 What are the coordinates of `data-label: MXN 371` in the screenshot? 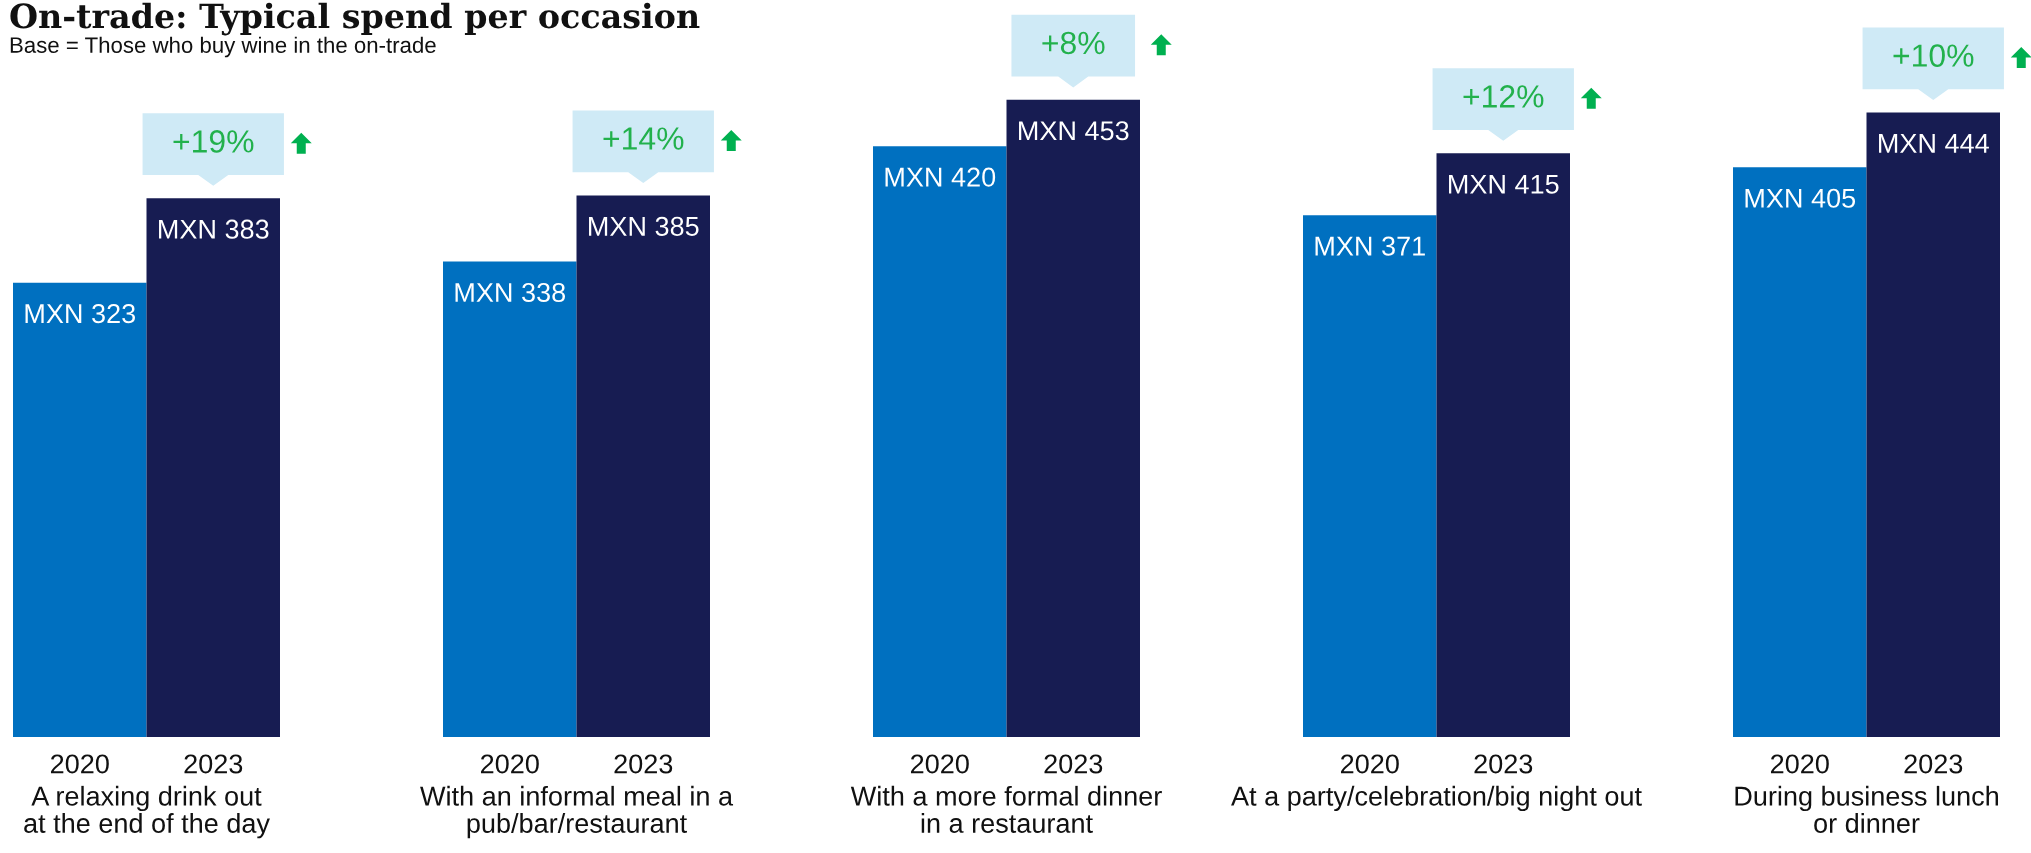 It's located at (1370, 246).